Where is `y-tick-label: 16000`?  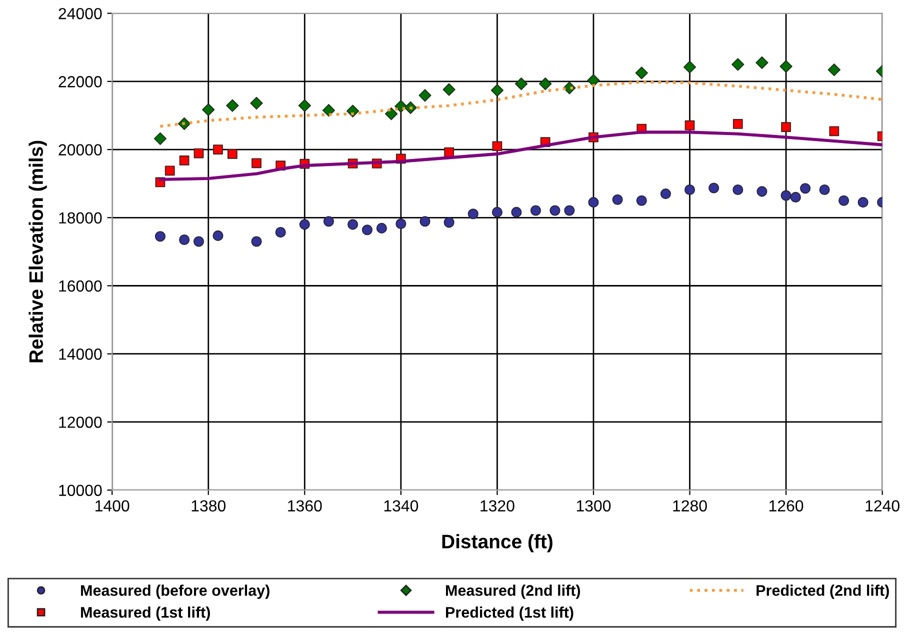
y-tick-label: 16000 is located at coordinates (80, 286).